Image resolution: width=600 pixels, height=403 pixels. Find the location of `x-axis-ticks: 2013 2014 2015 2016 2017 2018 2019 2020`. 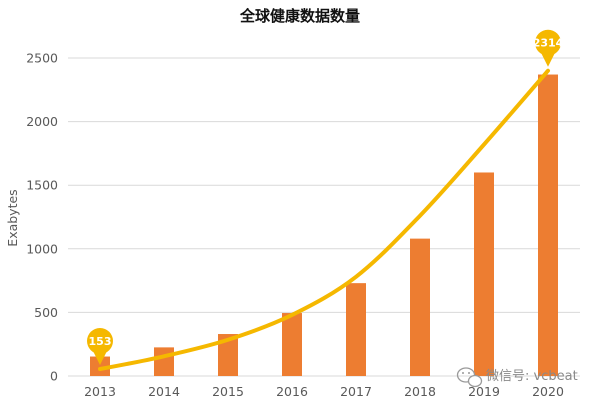

x-axis-ticks: 2013 2014 2015 2016 2017 2018 2019 2020 is located at coordinates (324, 391).